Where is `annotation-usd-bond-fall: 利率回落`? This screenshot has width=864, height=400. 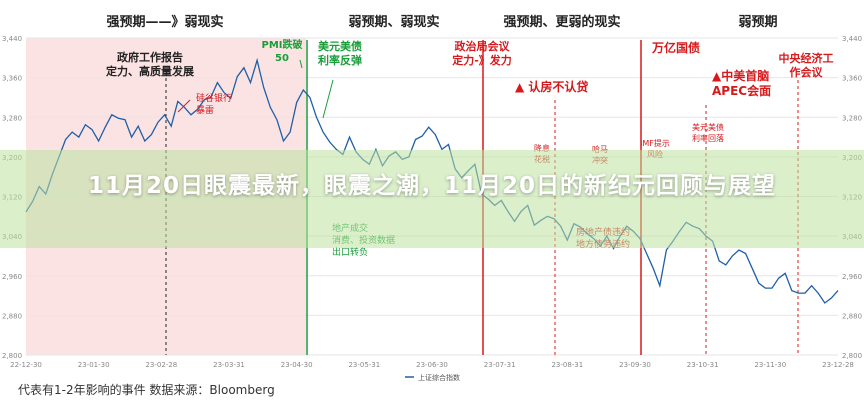
annotation-usd-bond-fall: 利率回落 is located at coordinates (708, 138).